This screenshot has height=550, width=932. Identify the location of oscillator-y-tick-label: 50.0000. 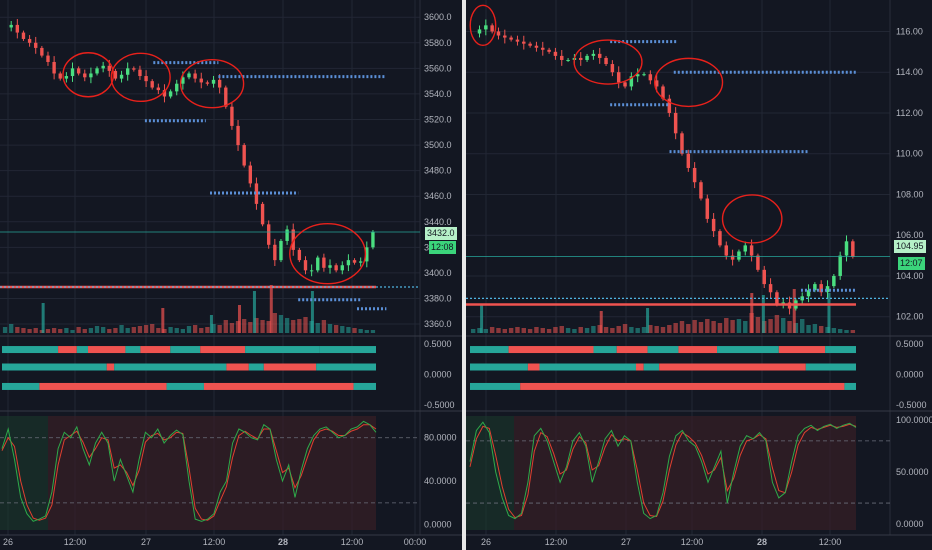
(912, 472).